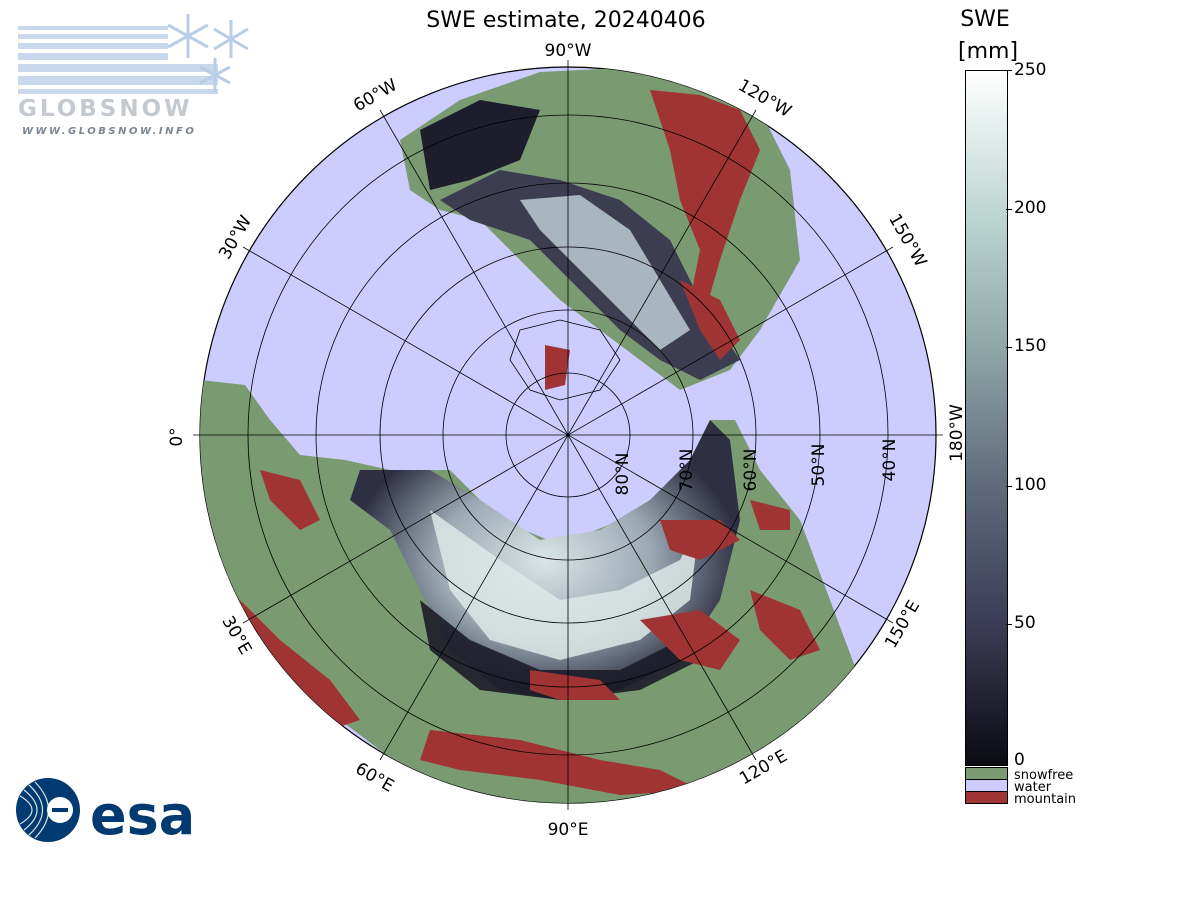  Describe the element at coordinates (118, 60) in the screenshot. I see `globsnow-stripes` at that location.